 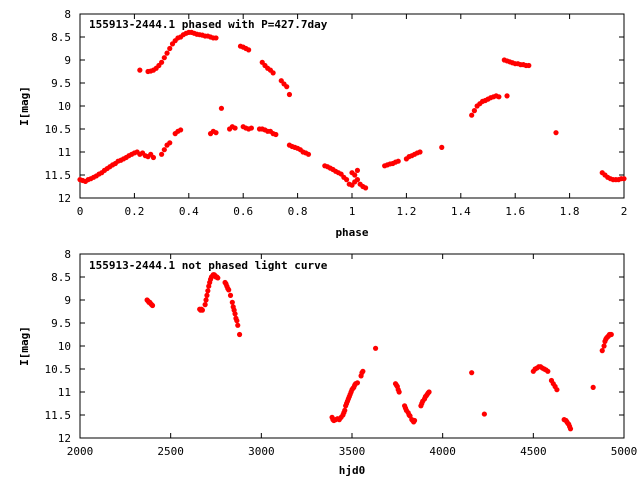 What do you see at coordinates (406, 211) in the screenshot?
I see `x-tick-label: 1.2` at bounding box center [406, 211].